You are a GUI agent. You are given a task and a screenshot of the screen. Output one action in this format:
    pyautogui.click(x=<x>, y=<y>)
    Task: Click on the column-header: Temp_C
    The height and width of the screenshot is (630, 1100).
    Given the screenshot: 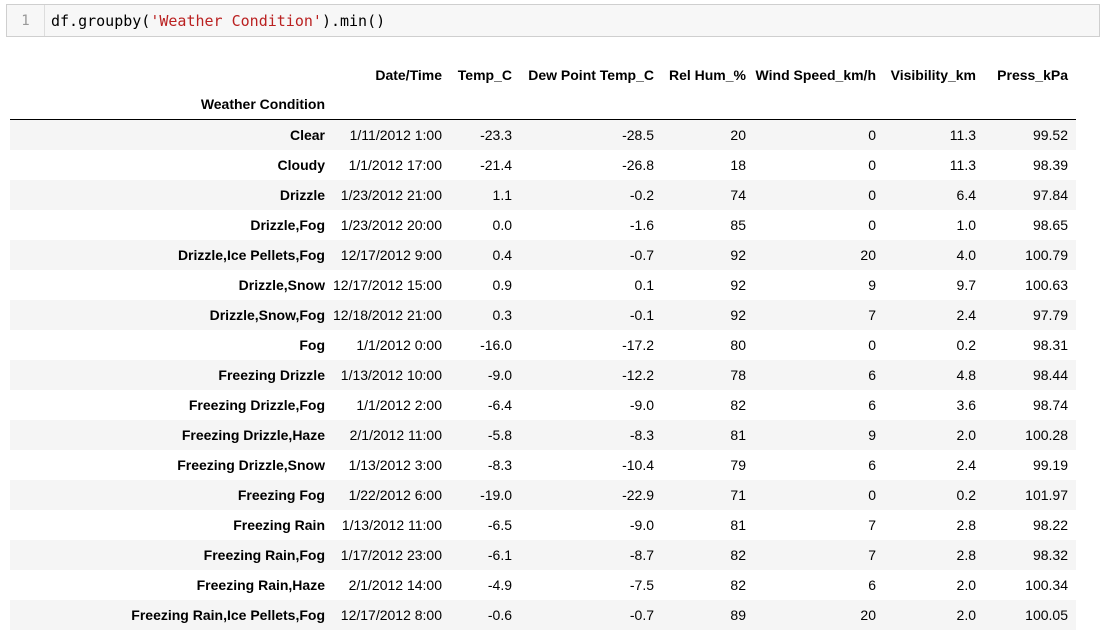 What is the action you would take?
    pyautogui.click(x=485, y=75)
    